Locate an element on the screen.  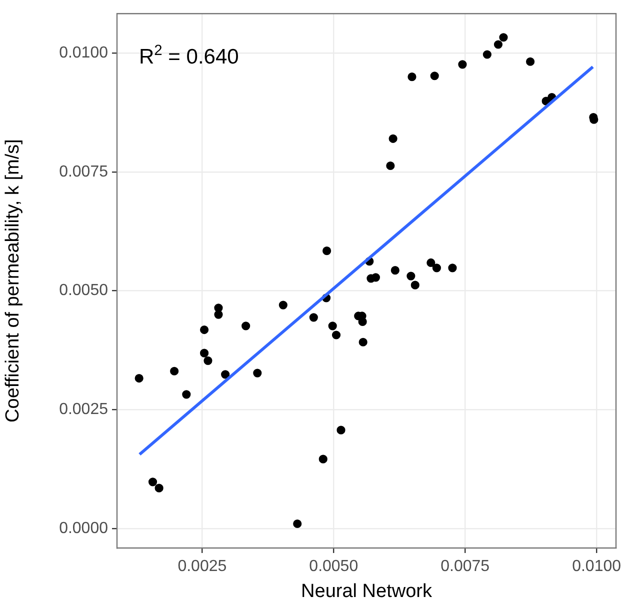
y-tick-label: 0.0050 is located at coordinates (83, 291).